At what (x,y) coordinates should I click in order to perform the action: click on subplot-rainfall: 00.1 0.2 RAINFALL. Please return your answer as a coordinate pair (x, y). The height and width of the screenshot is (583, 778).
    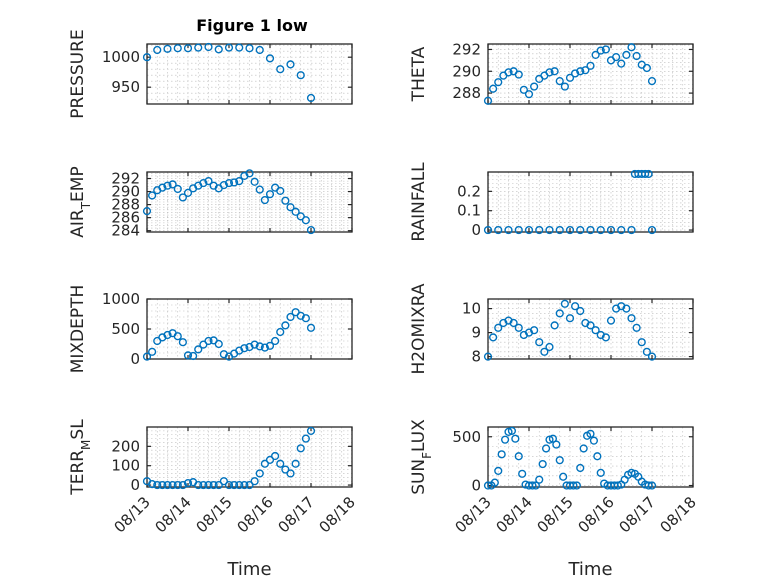
    Looking at the image, I should click on (551, 202).